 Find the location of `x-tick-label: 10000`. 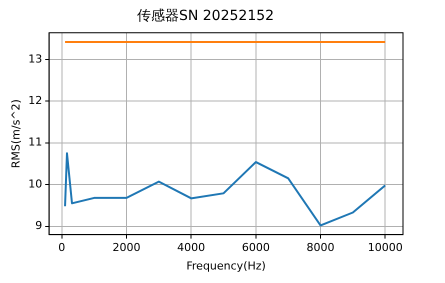

x-tick-label: 10000 is located at coordinates (385, 247).